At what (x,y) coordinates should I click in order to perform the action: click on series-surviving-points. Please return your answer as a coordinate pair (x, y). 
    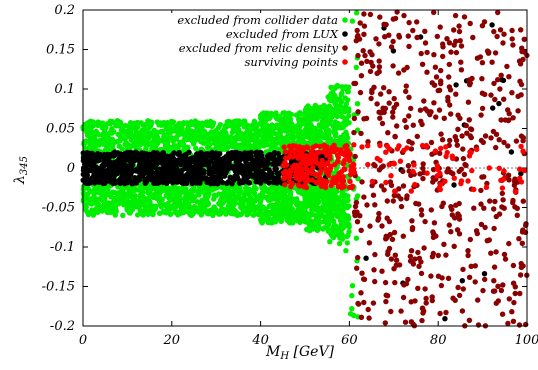
    Looking at the image, I should click on (404, 168).